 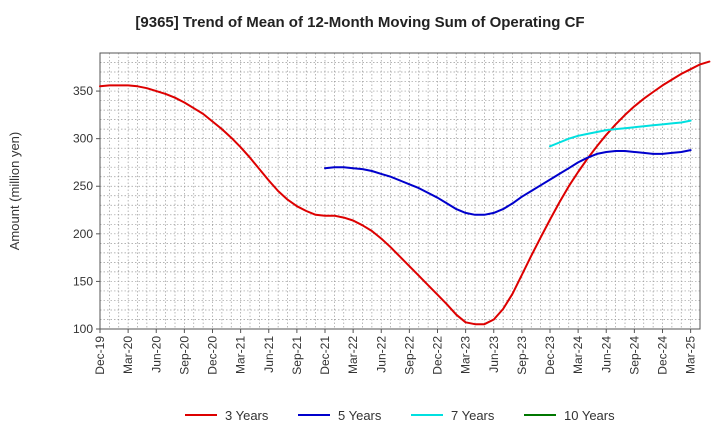 What do you see at coordinates (83, 234) in the screenshot?
I see `y-tick-label: 200` at bounding box center [83, 234].